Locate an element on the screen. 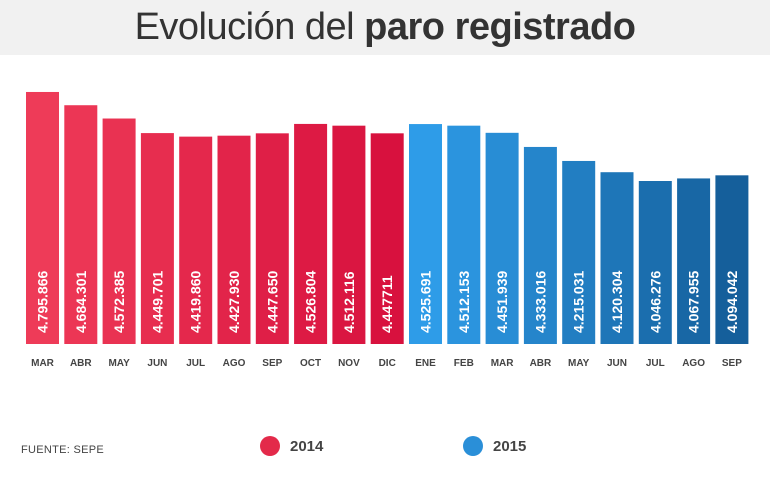  data-label: 4.419.860 is located at coordinates (196, 302).